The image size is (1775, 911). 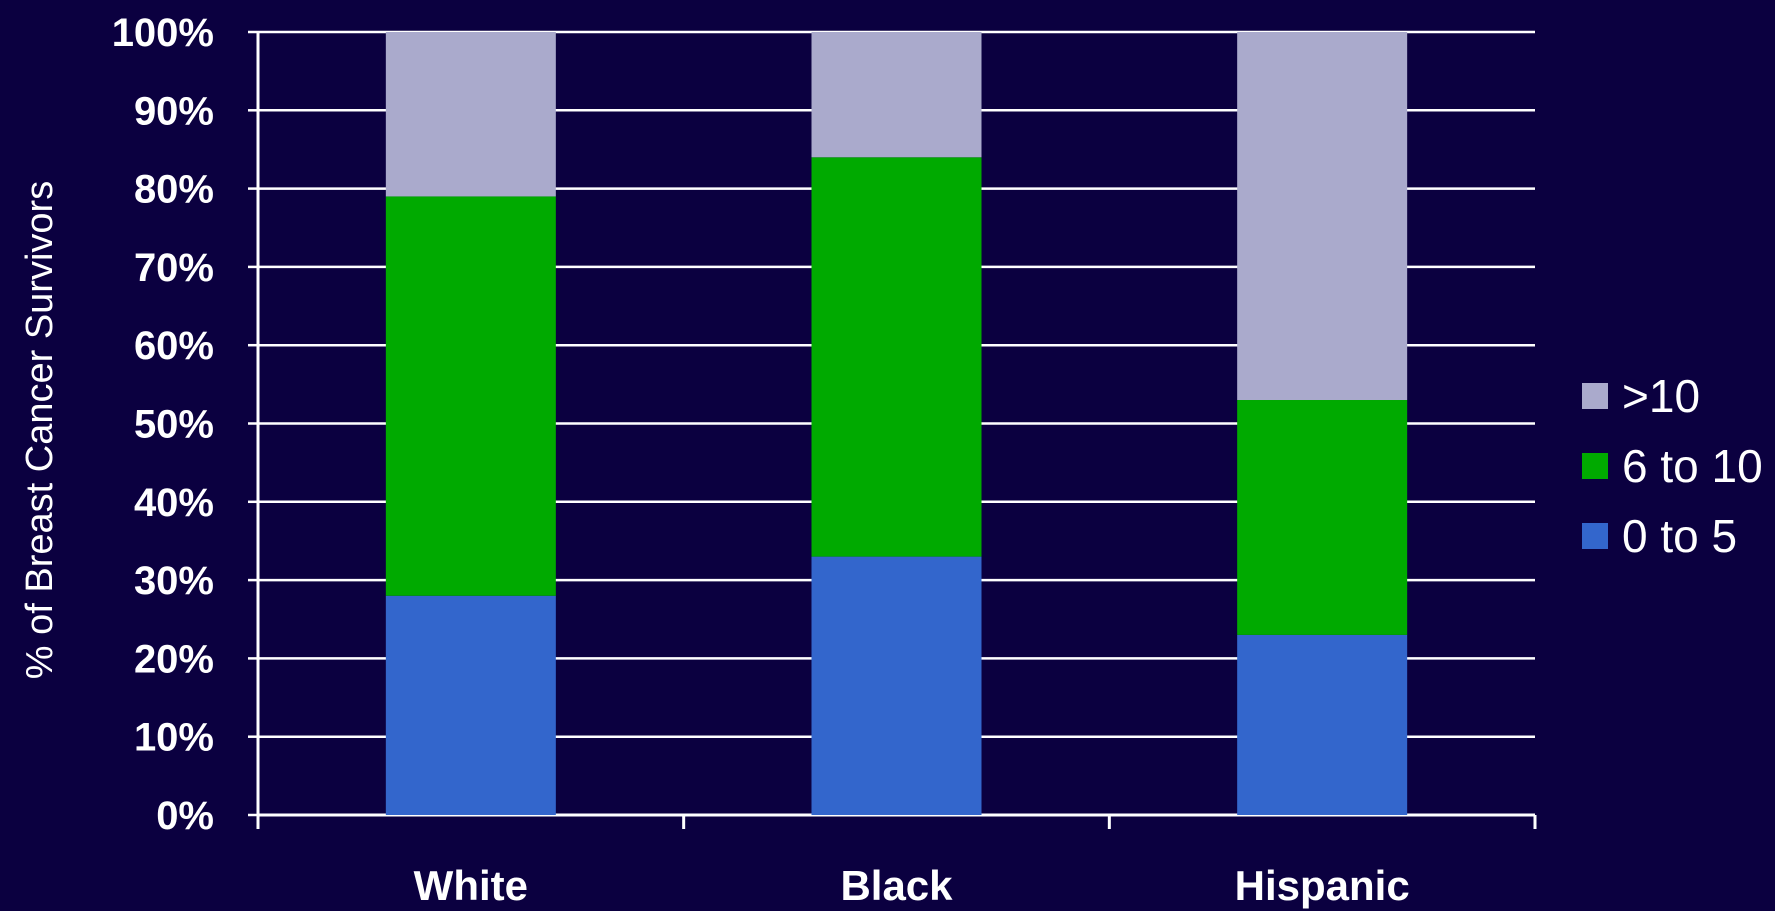 What do you see at coordinates (185, 816) in the screenshot?
I see `y-tick-label: 0%` at bounding box center [185, 816].